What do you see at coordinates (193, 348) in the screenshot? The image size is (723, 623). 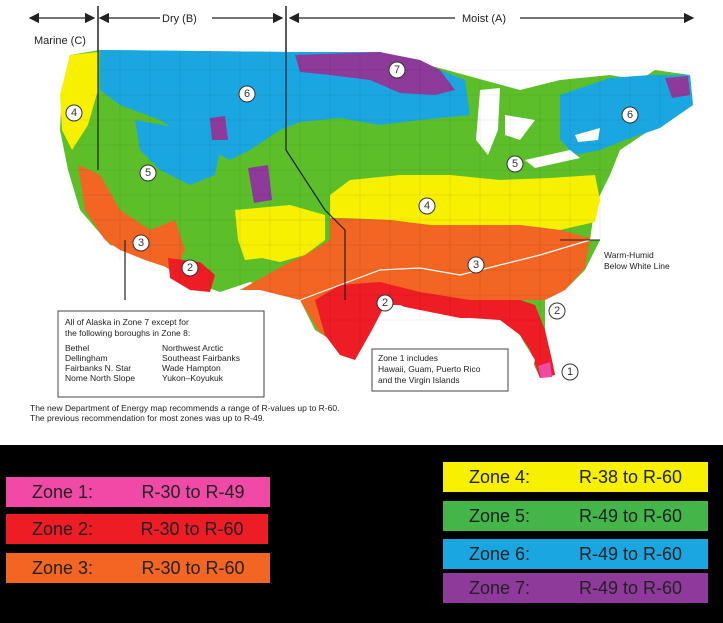 I see `svg-text: Northwest Arctic` at bounding box center [193, 348].